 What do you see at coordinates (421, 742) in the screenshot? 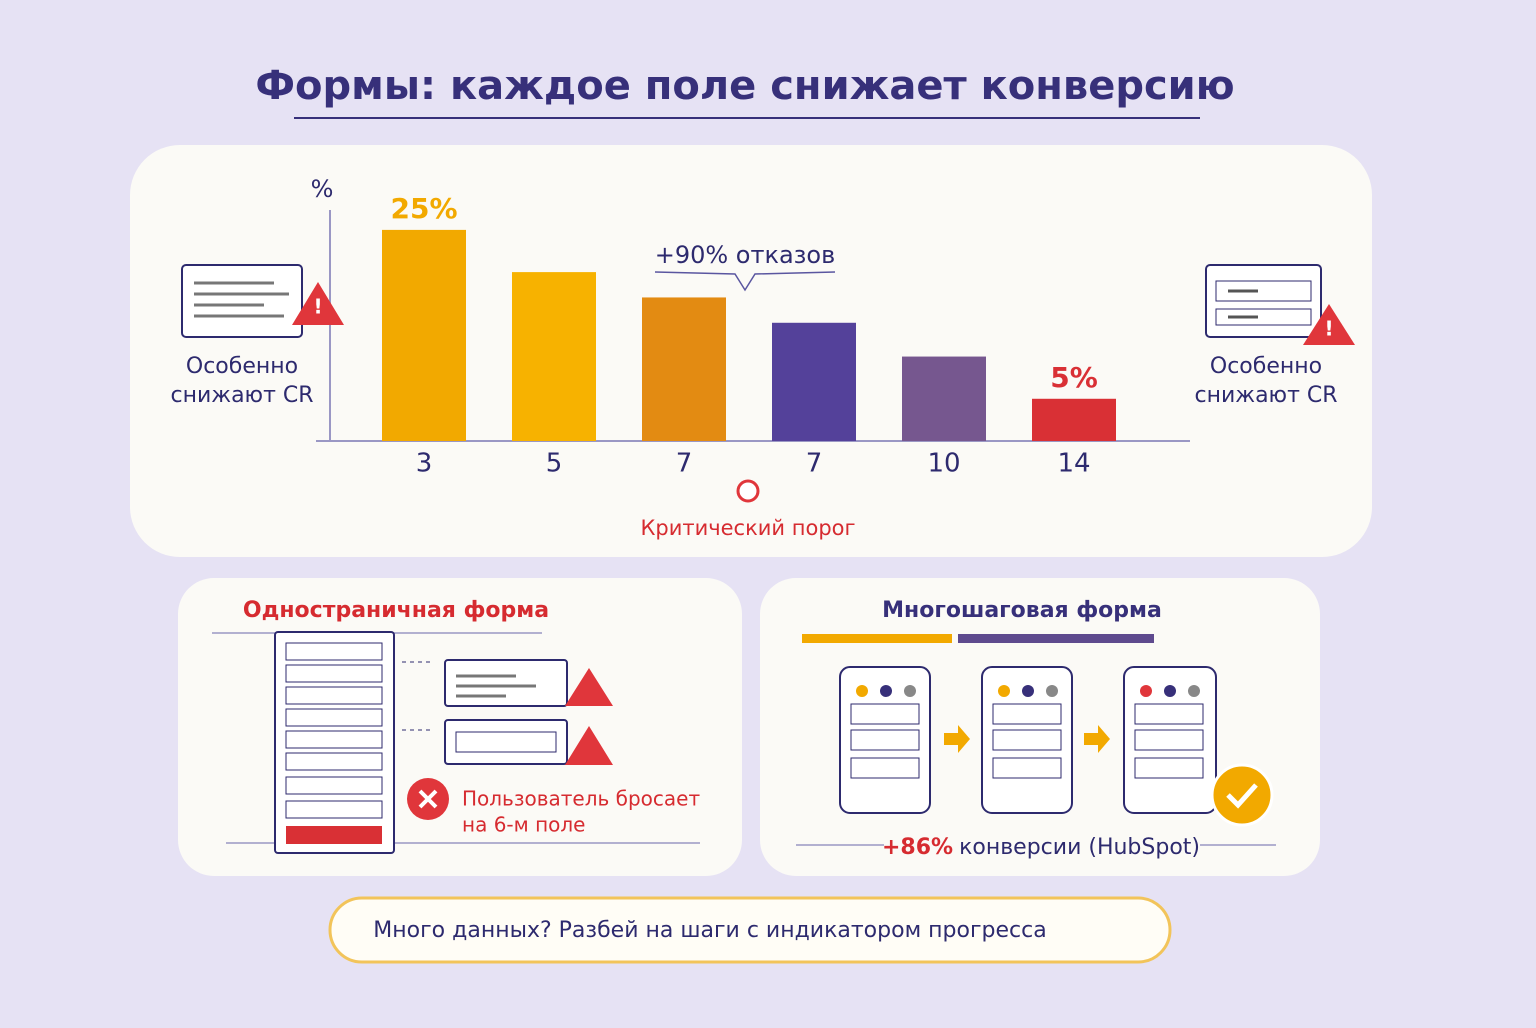
I see `form-mockup` at bounding box center [421, 742].